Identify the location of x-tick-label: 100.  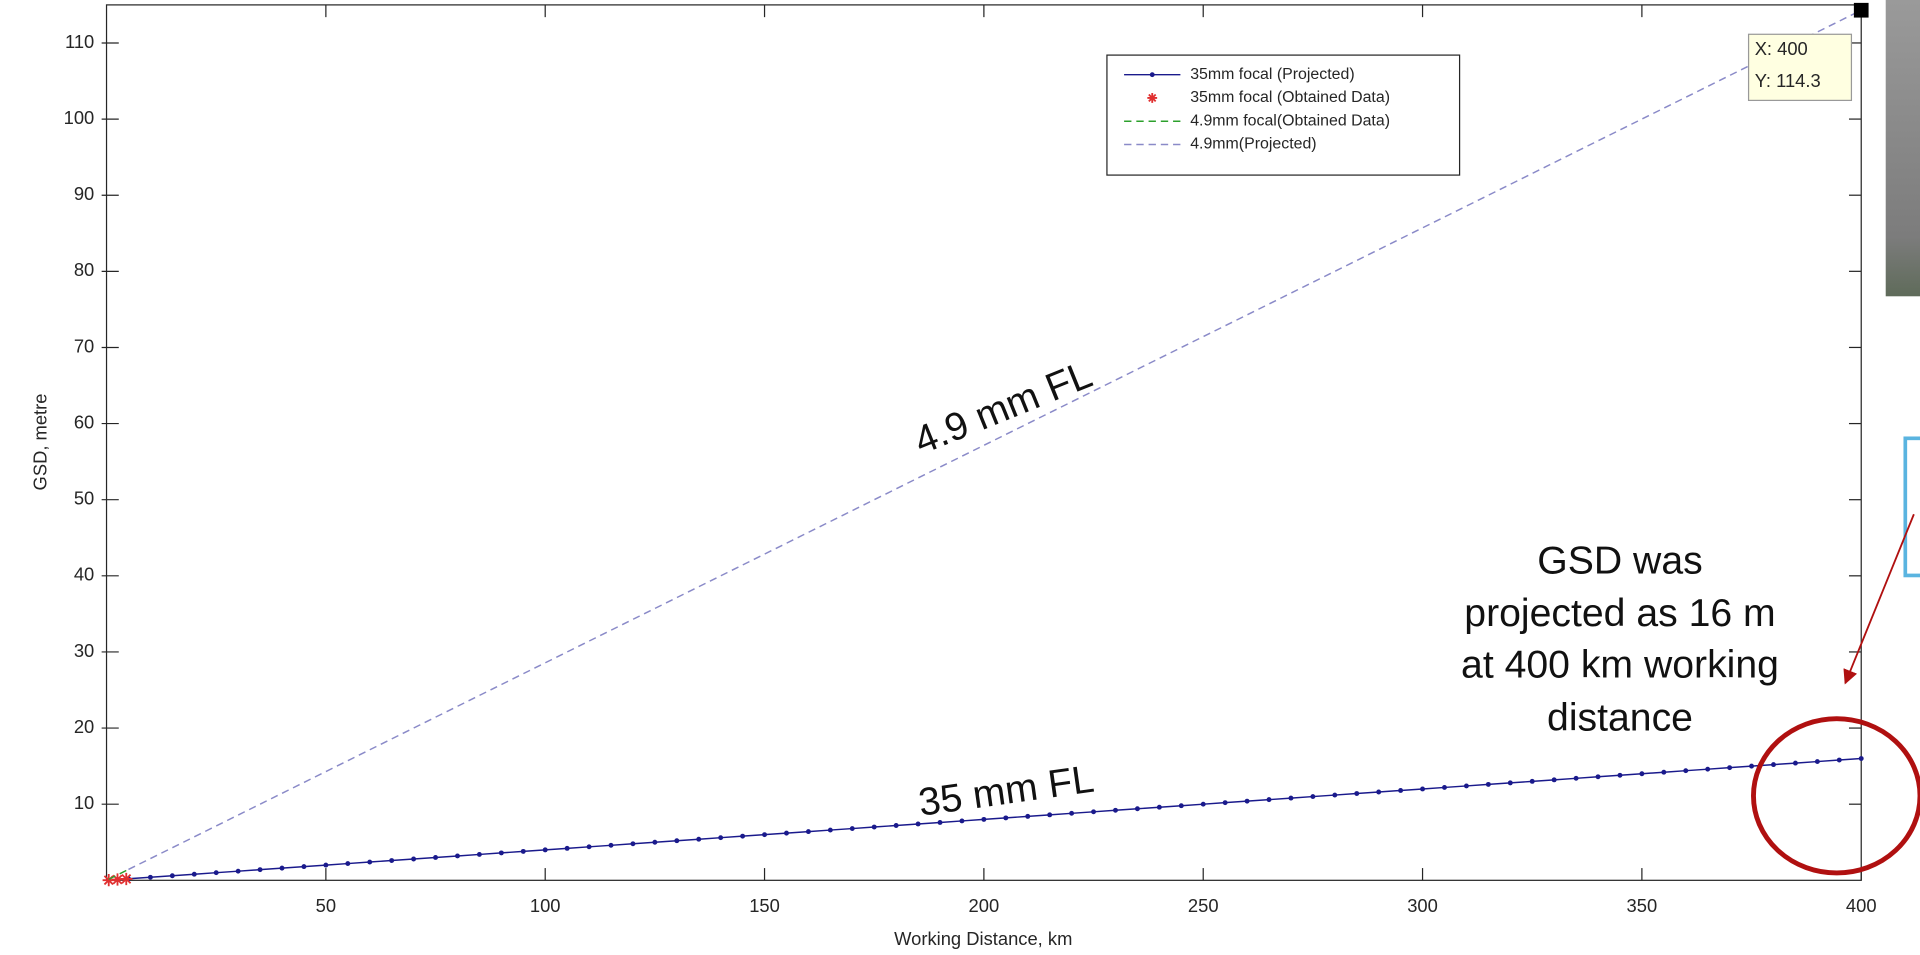
(545, 905).